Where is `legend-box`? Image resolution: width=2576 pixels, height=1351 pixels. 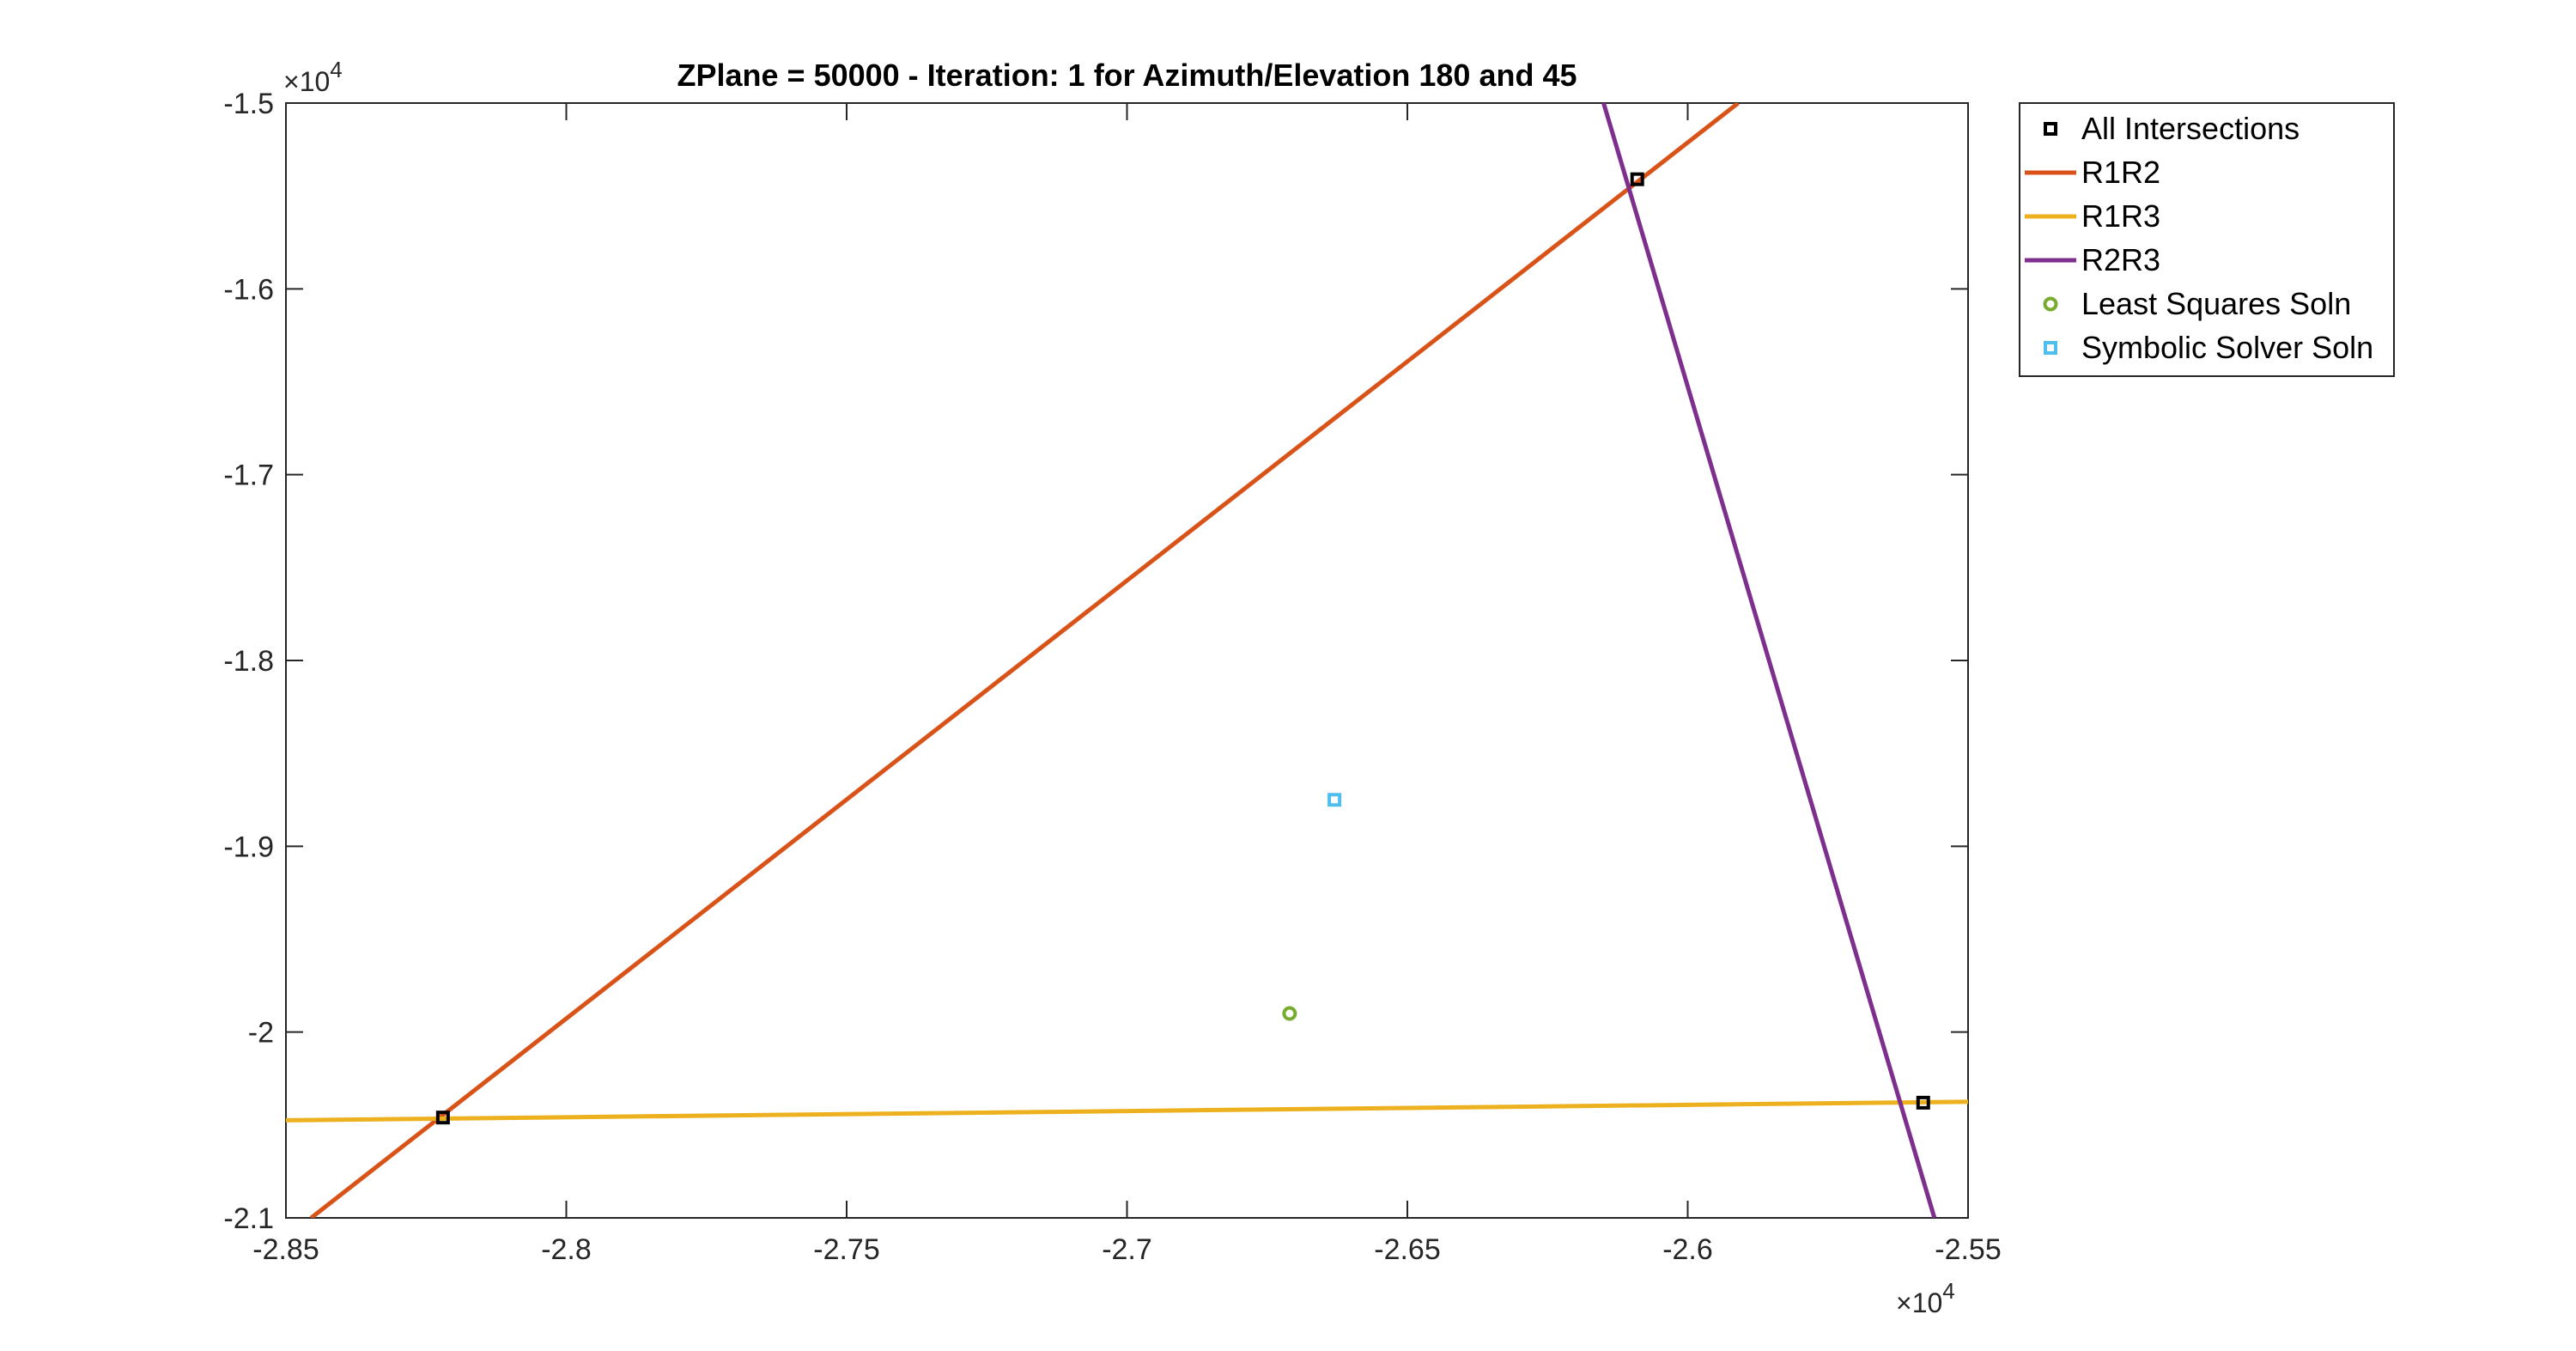 legend-box is located at coordinates (2207, 239).